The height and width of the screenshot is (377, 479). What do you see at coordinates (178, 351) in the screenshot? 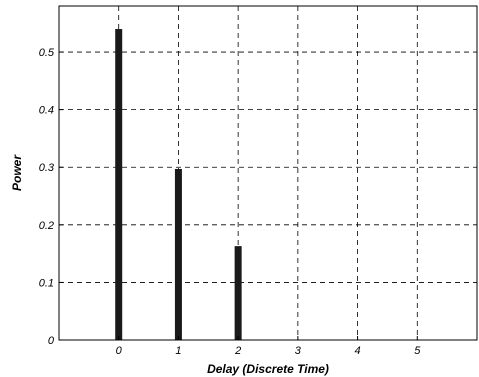
I see `x-tick-label: 1` at bounding box center [178, 351].